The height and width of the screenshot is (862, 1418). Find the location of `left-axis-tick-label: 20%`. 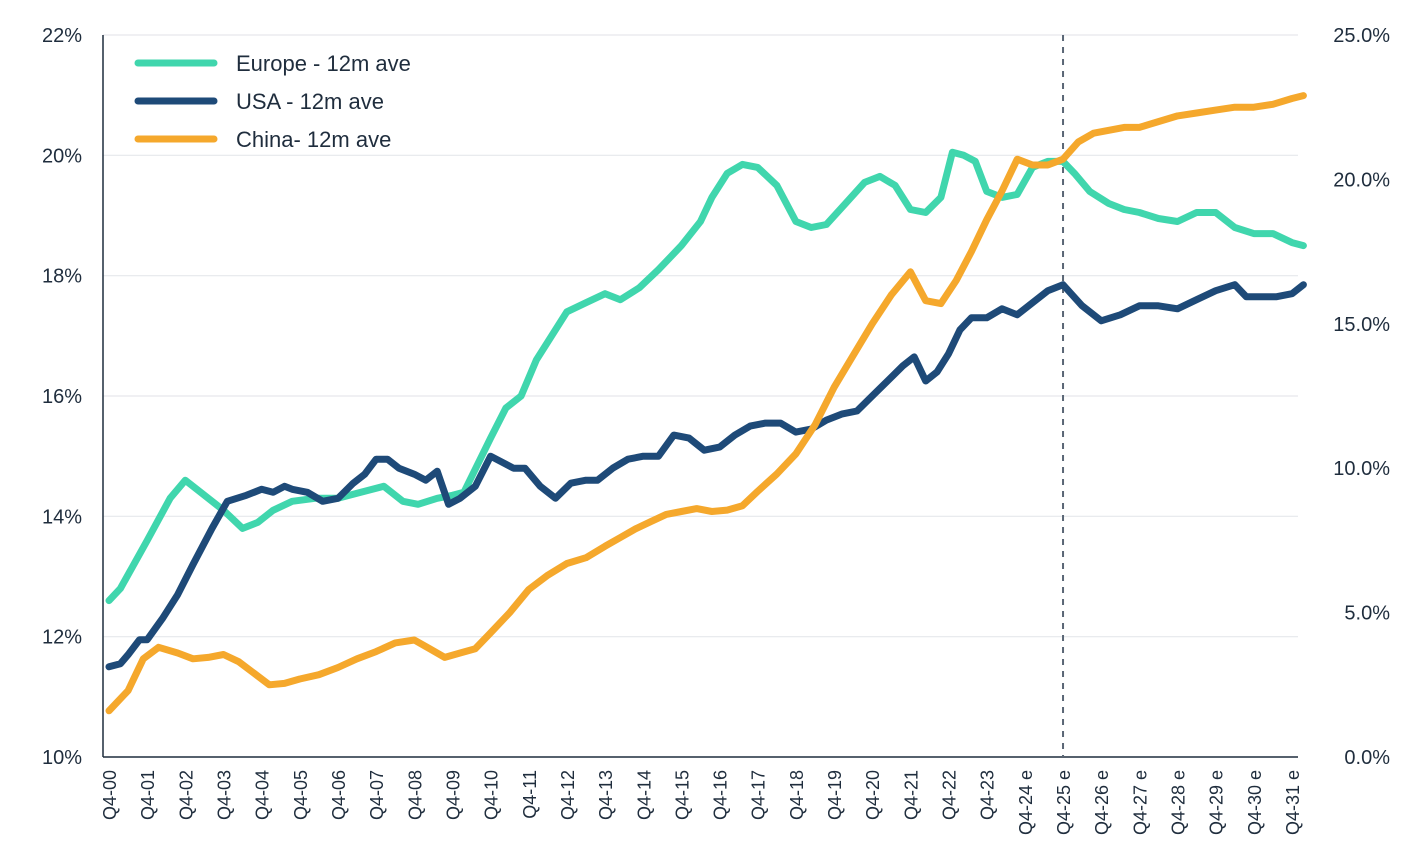

left-axis-tick-label: 20% is located at coordinates (62, 156).